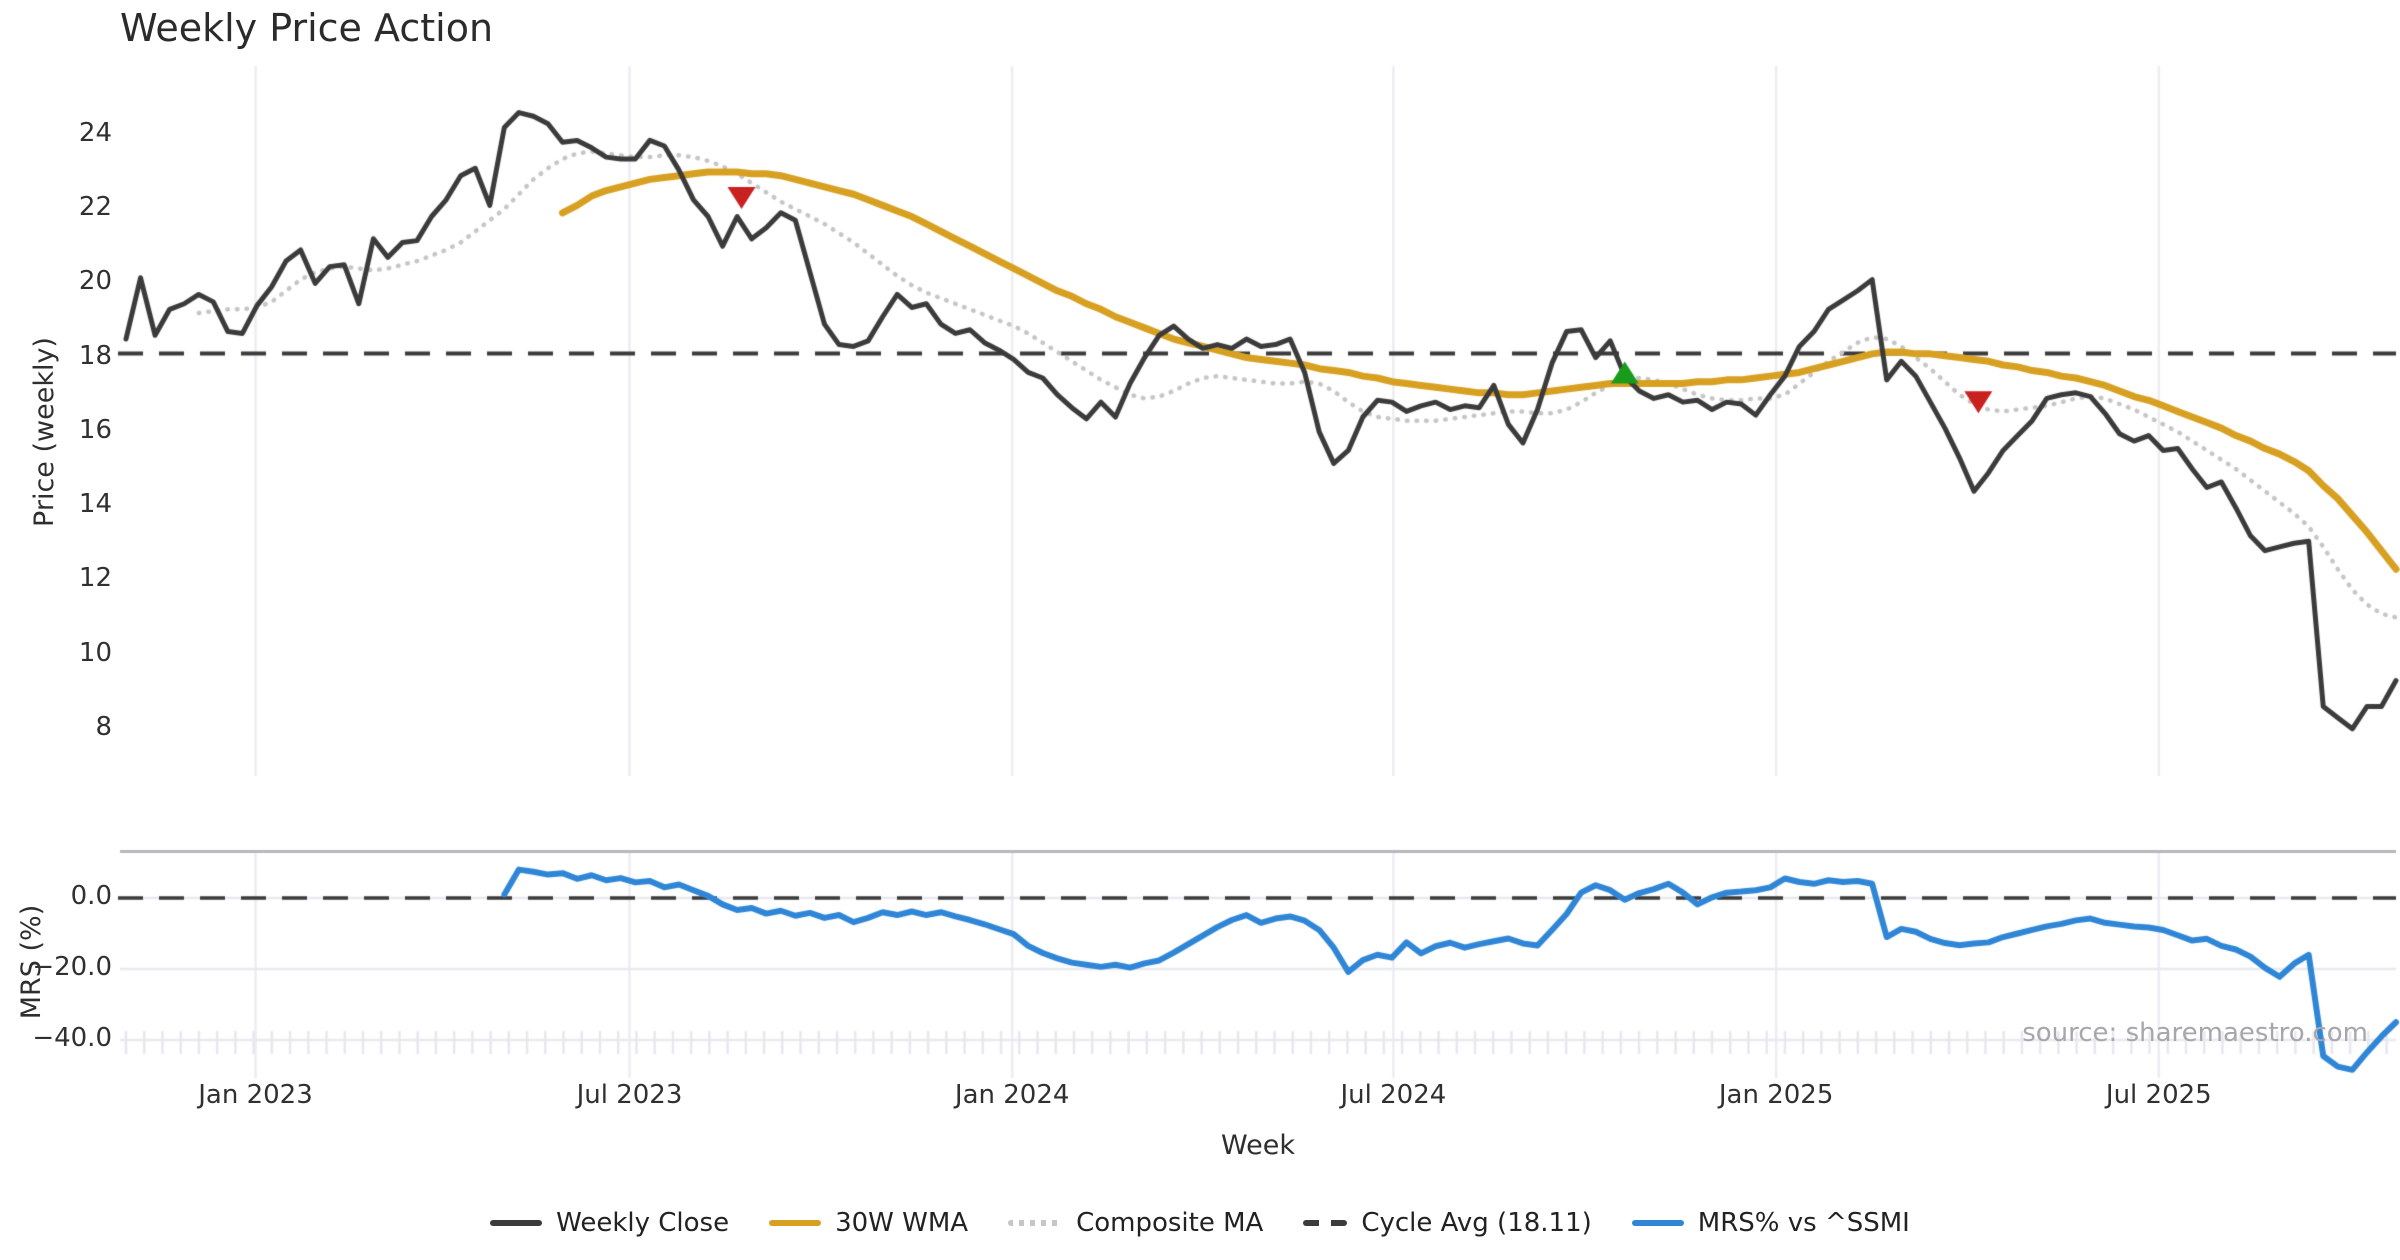 Image resolution: width=2400 pixels, height=1260 pixels. I want to click on price-ytick-label: 10, so click(95, 652).